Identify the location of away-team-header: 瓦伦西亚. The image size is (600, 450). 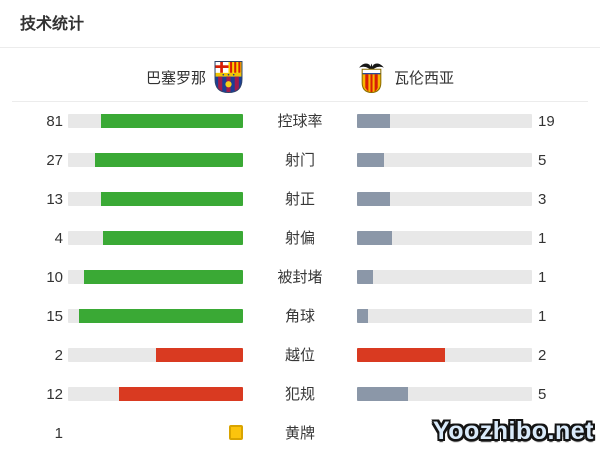
(478, 77).